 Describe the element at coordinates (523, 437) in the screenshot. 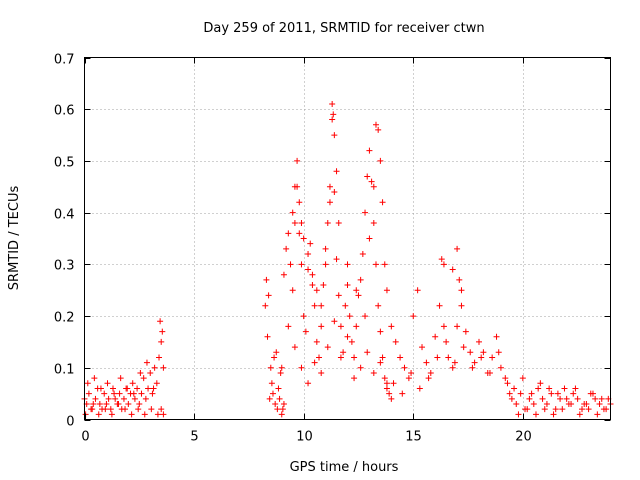

I see `x-tick-label: 20` at that location.